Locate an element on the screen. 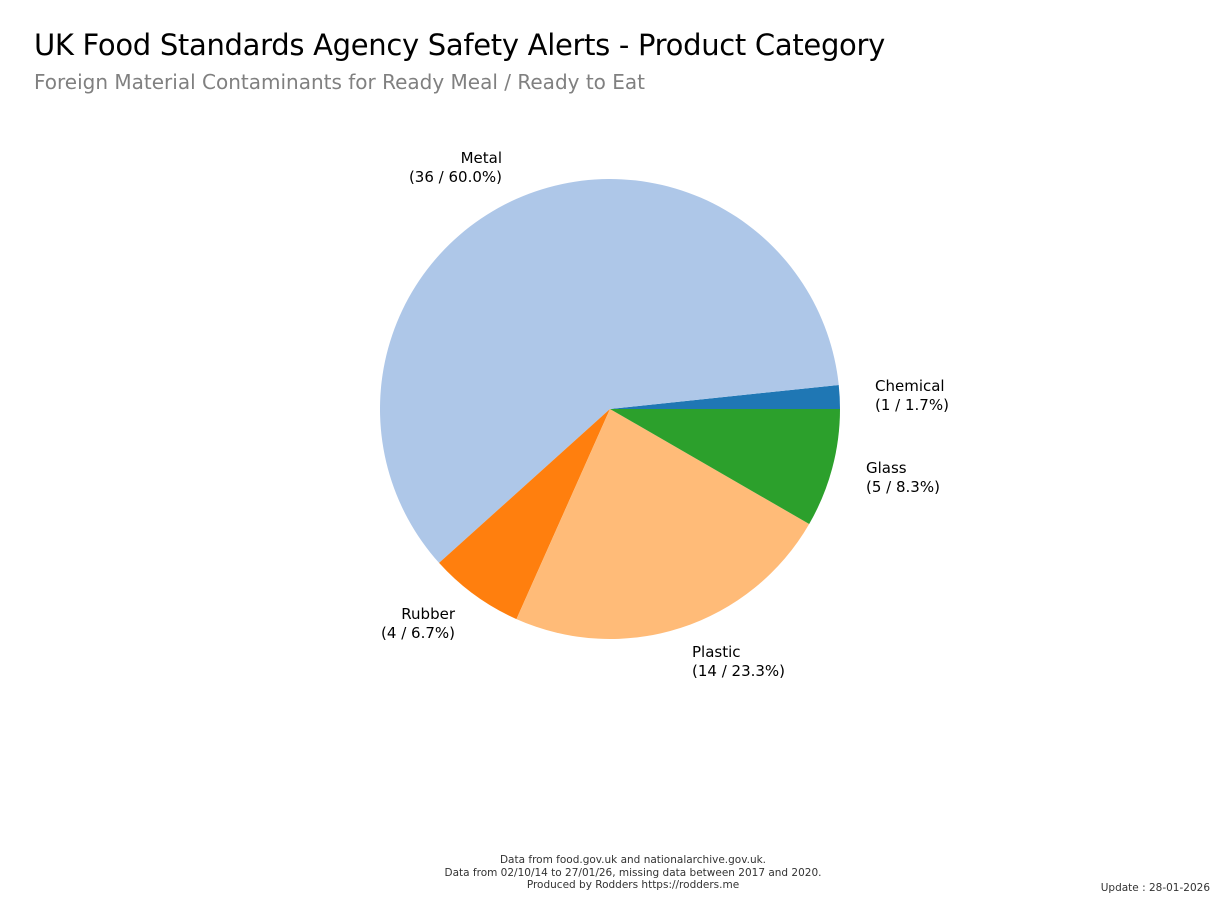 The height and width of the screenshot is (905, 1220). slice-label-rubber: Rubber (4 / 6.7%) is located at coordinates (418, 623).